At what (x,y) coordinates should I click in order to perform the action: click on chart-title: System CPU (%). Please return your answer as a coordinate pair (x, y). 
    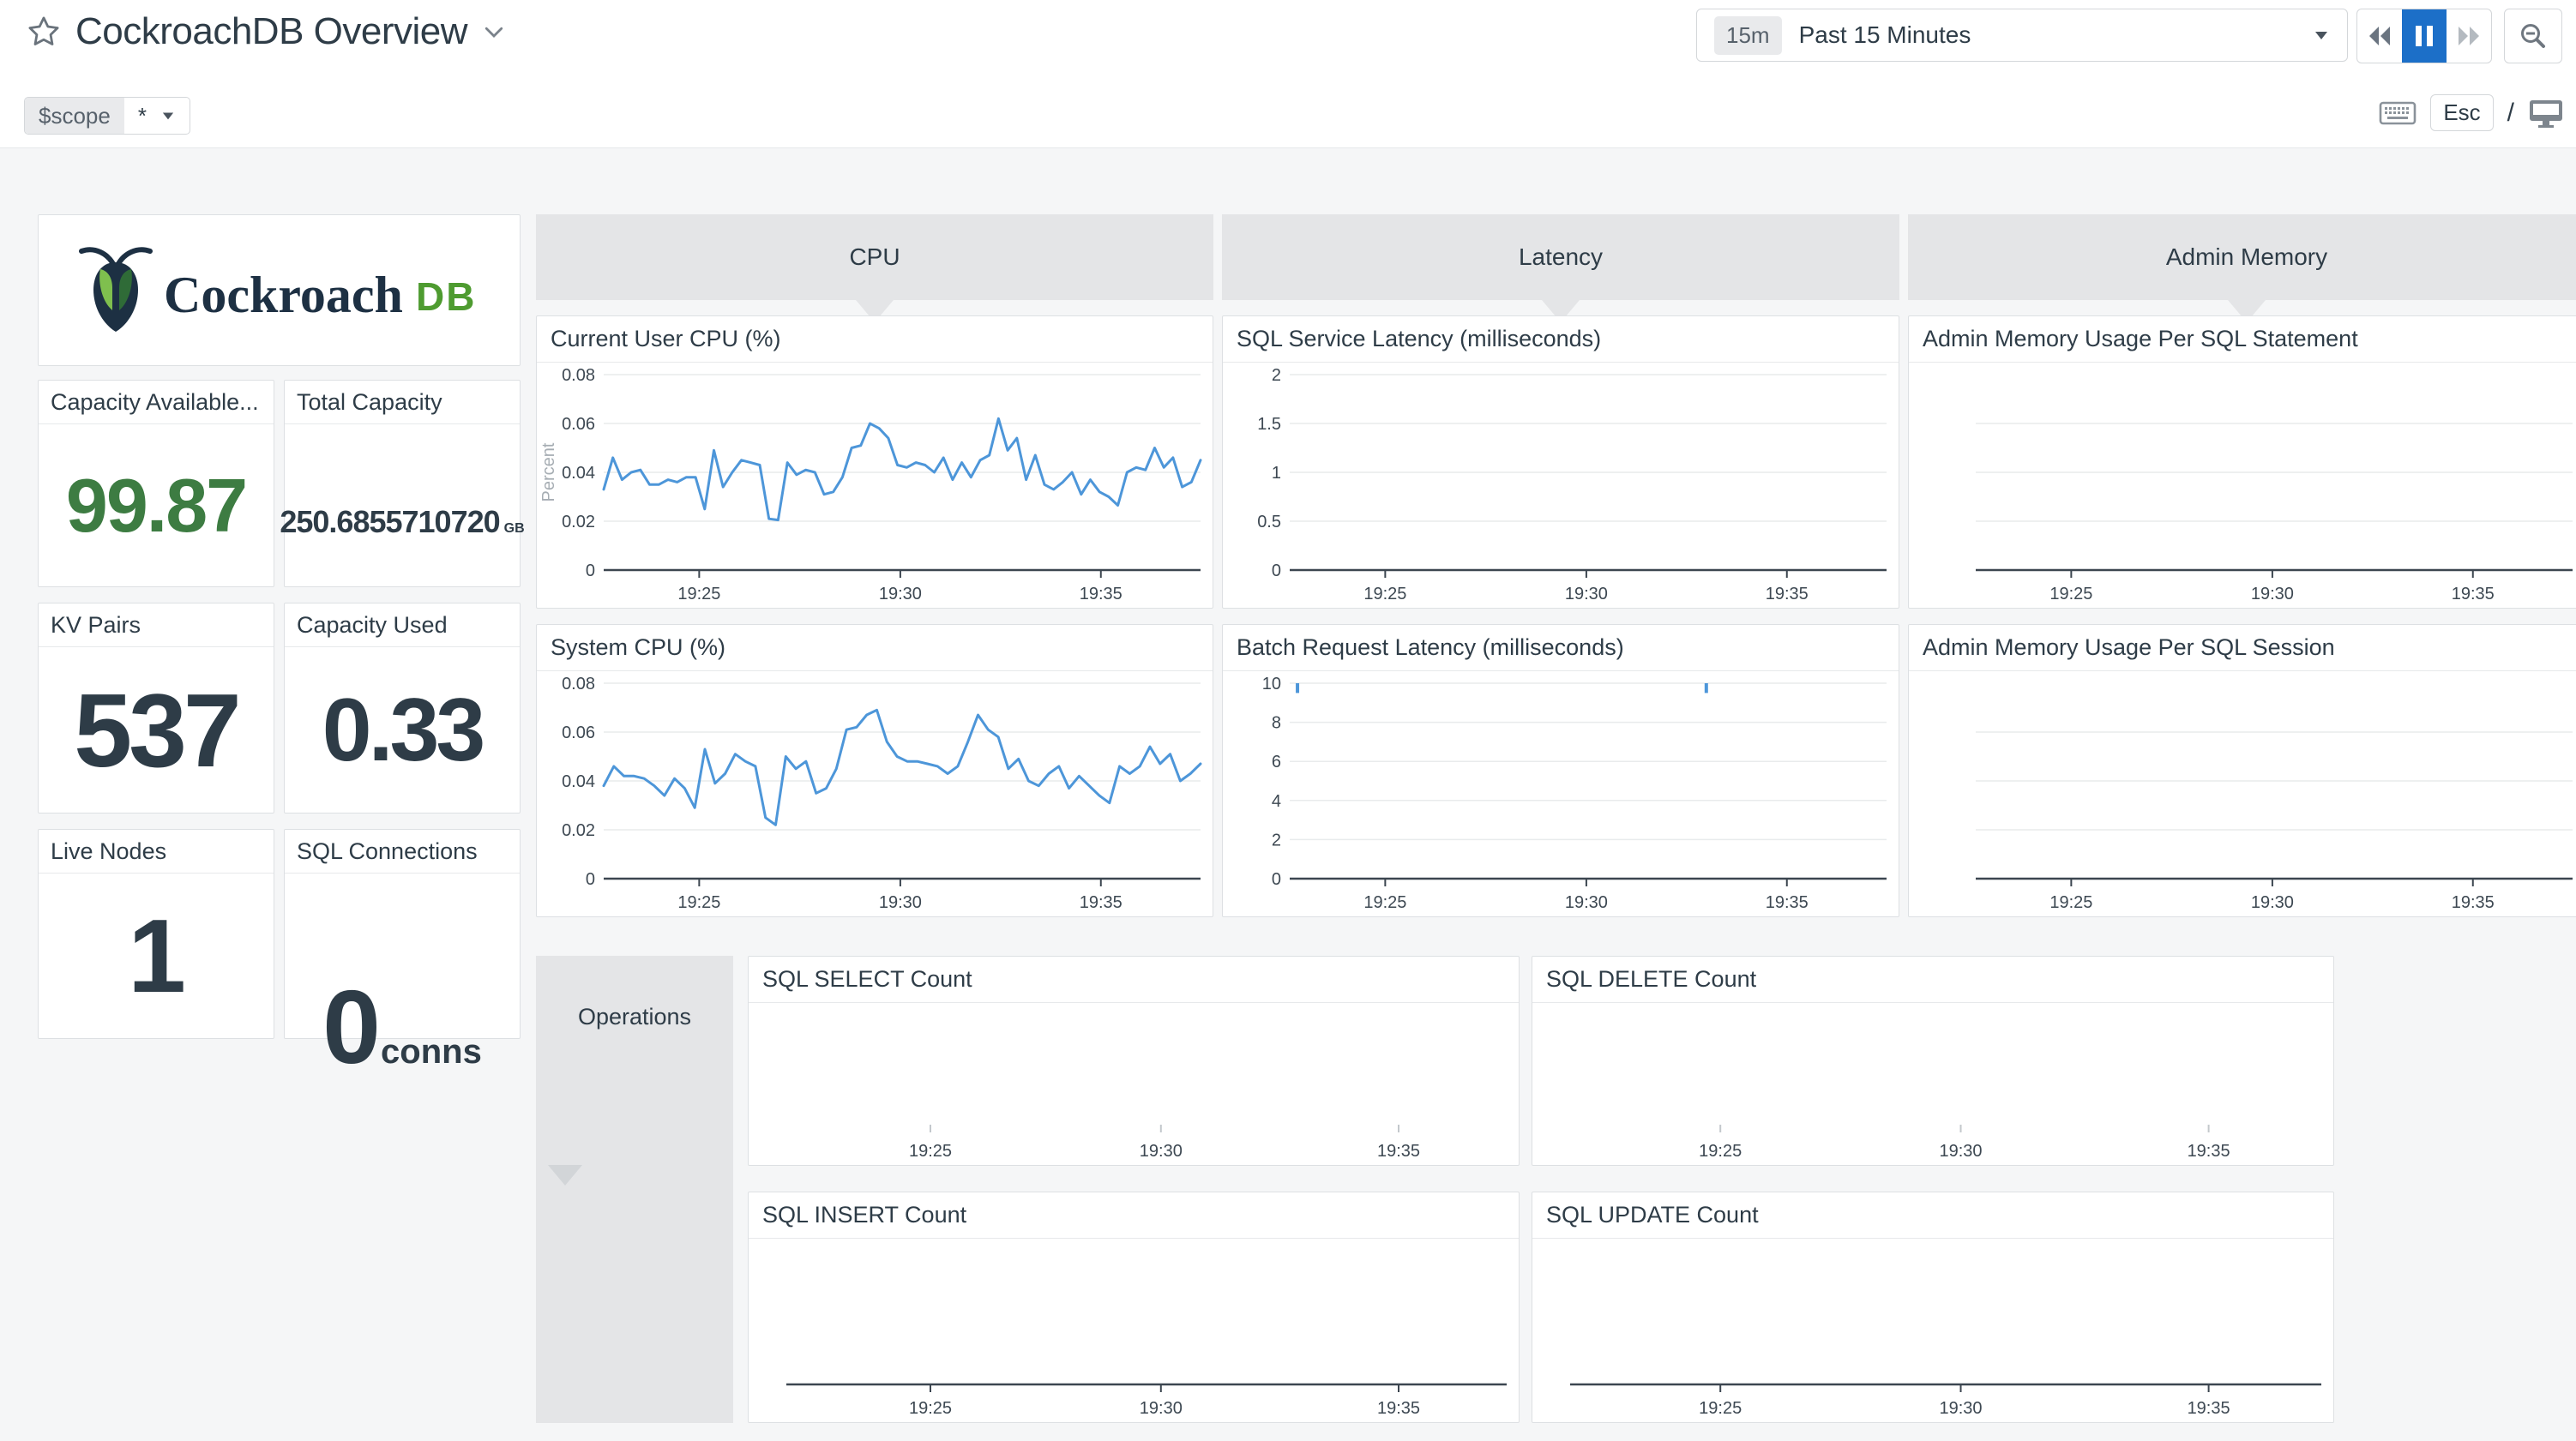
    Looking at the image, I should click on (875, 648).